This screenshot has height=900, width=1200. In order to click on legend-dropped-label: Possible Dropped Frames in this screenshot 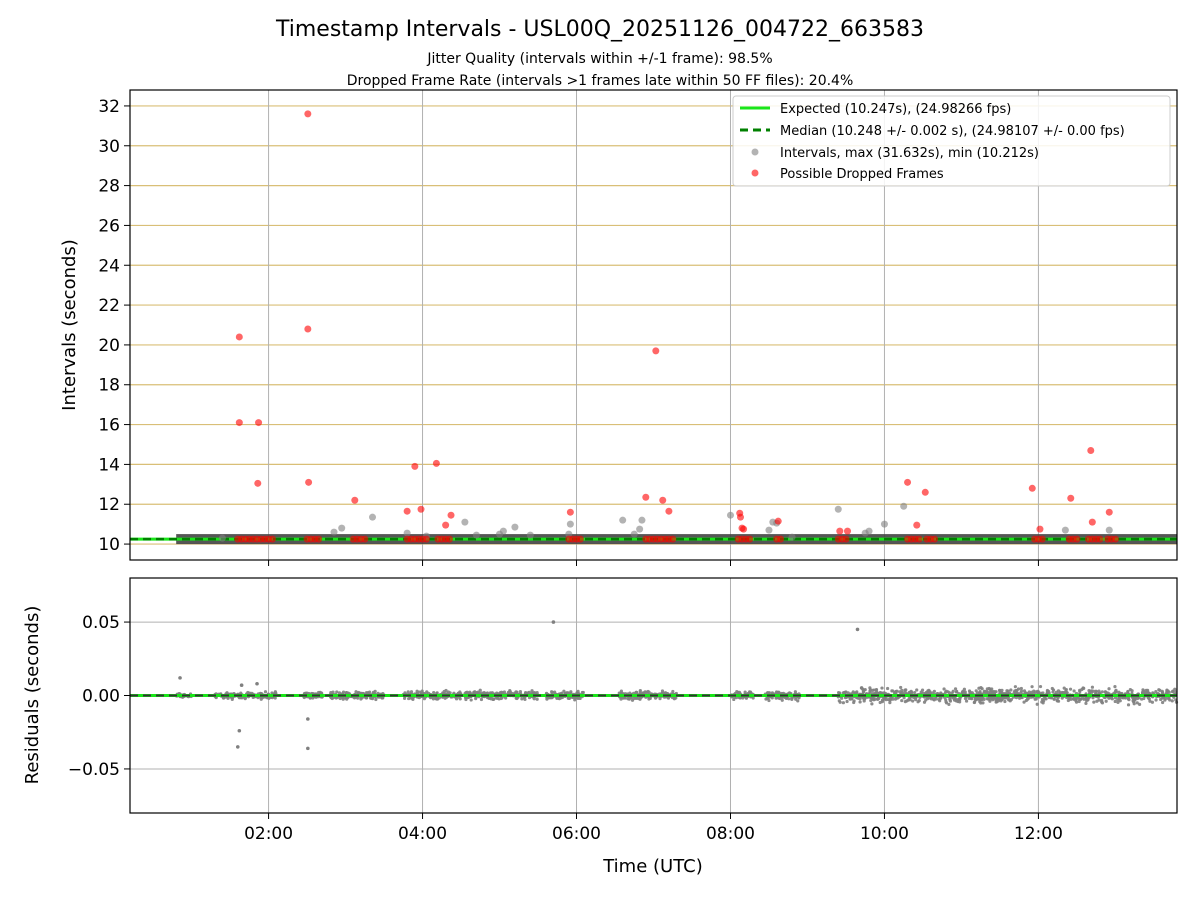, I will do `click(862, 174)`.